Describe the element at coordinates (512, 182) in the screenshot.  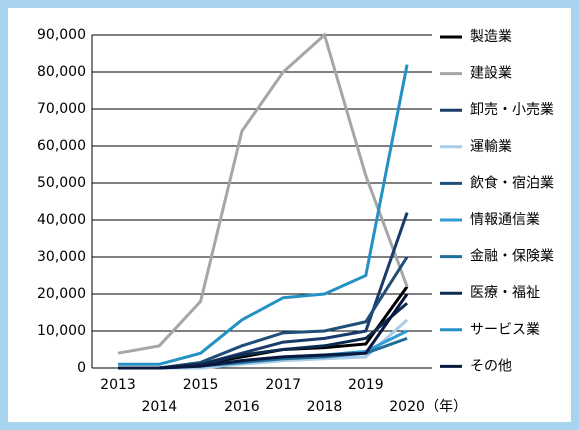
I see `legend-label: 飲食・宿泊業` at that location.